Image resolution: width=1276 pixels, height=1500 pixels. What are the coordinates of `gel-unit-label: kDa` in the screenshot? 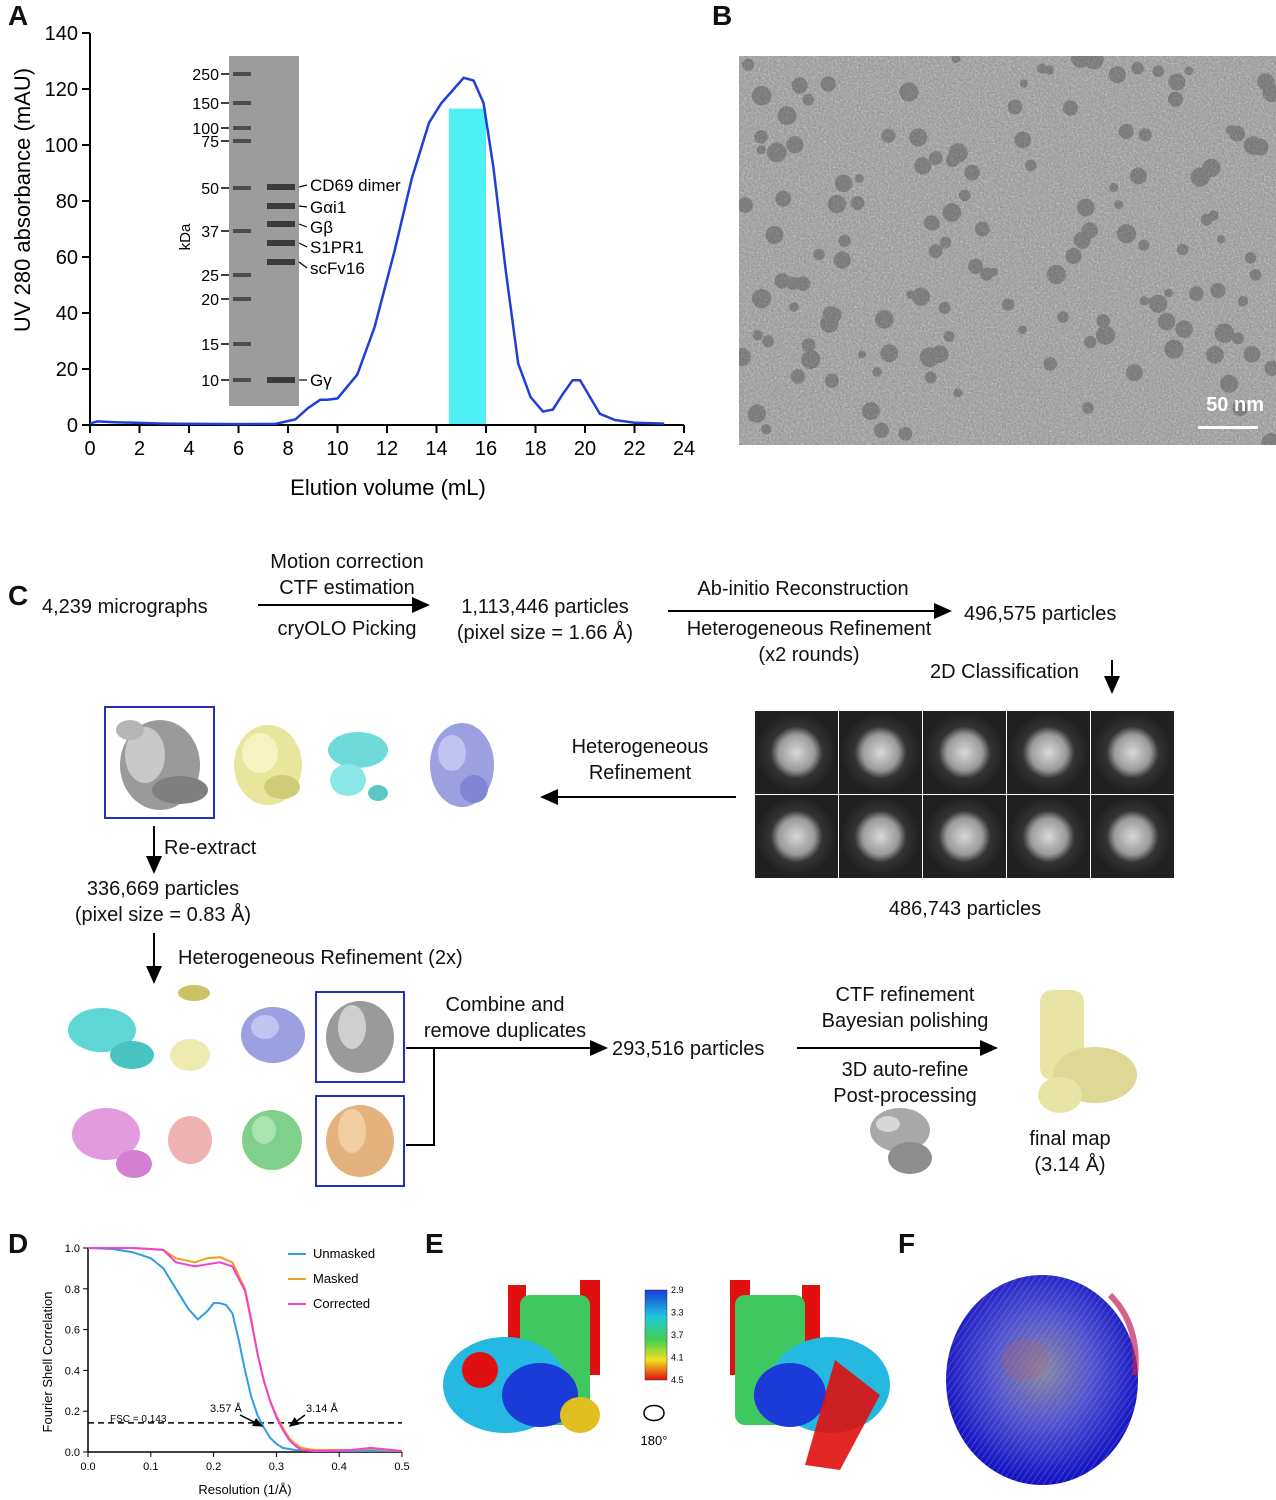 It's located at (185, 236).